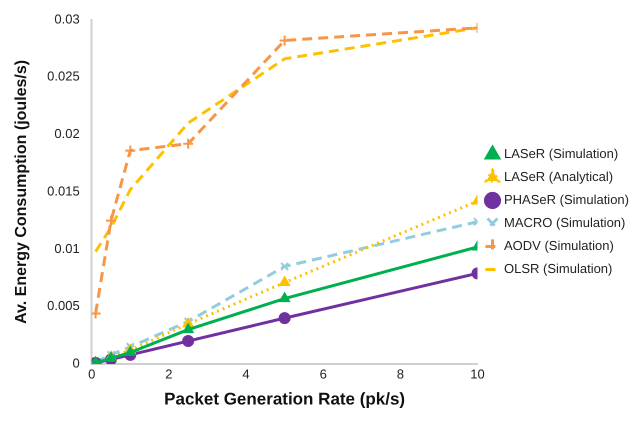 The height and width of the screenshot is (422, 642). Describe the element at coordinates (561, 154) in the screenshot. I see `legend-label: LASeR (Simulation)` at that location.